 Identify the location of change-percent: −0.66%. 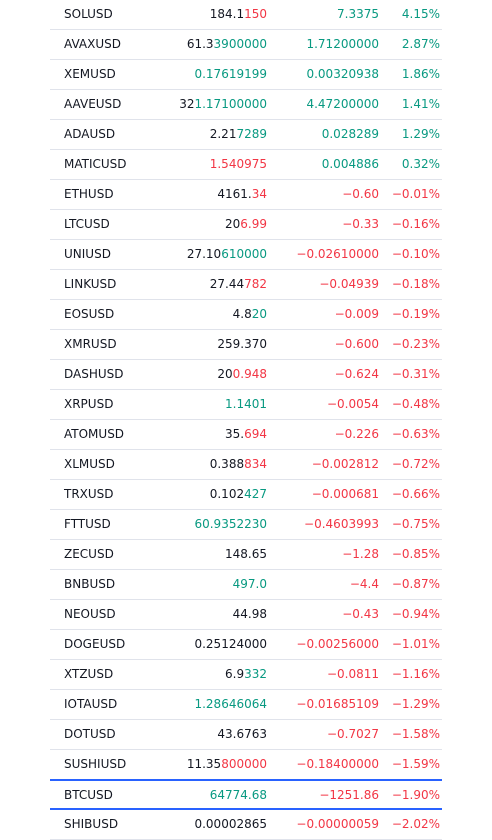
(415, 494).